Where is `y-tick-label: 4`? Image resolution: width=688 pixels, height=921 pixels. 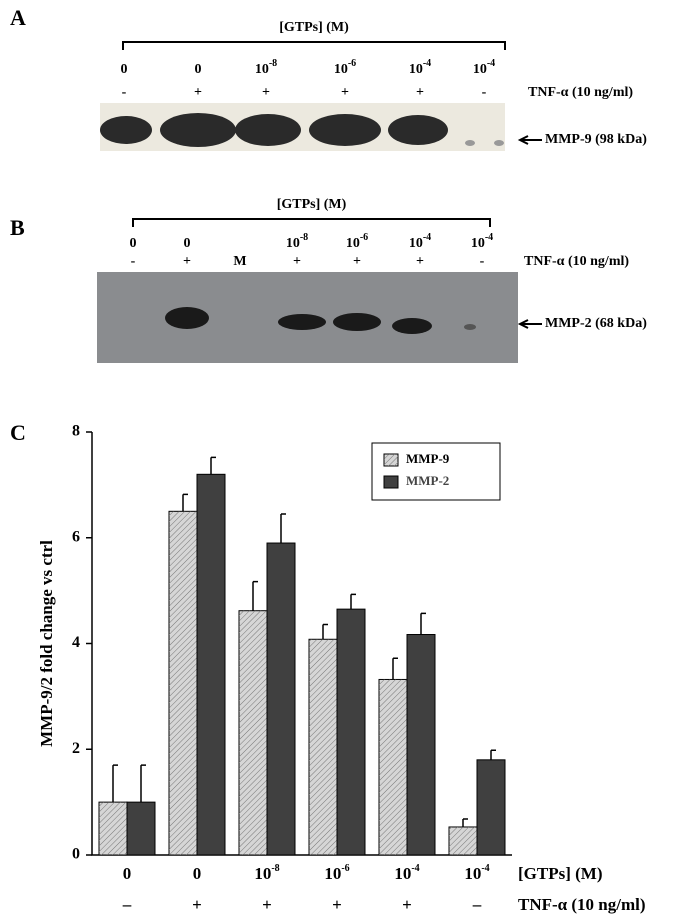 y-tick-label: 4 is located at coordinates (76, 642).